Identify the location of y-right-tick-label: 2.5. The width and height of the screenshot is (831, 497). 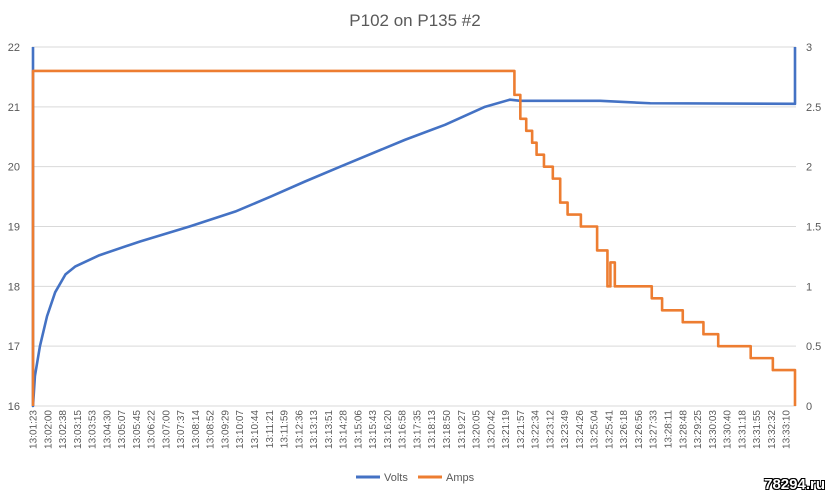
(813, 108).